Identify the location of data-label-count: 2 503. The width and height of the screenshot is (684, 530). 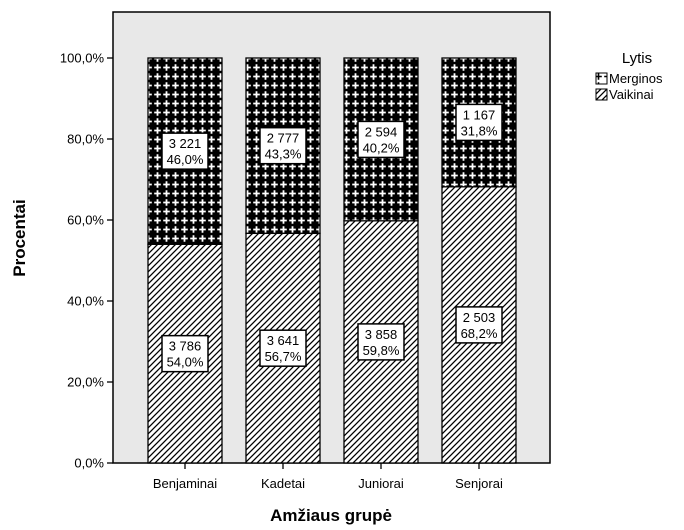
(479, 317).